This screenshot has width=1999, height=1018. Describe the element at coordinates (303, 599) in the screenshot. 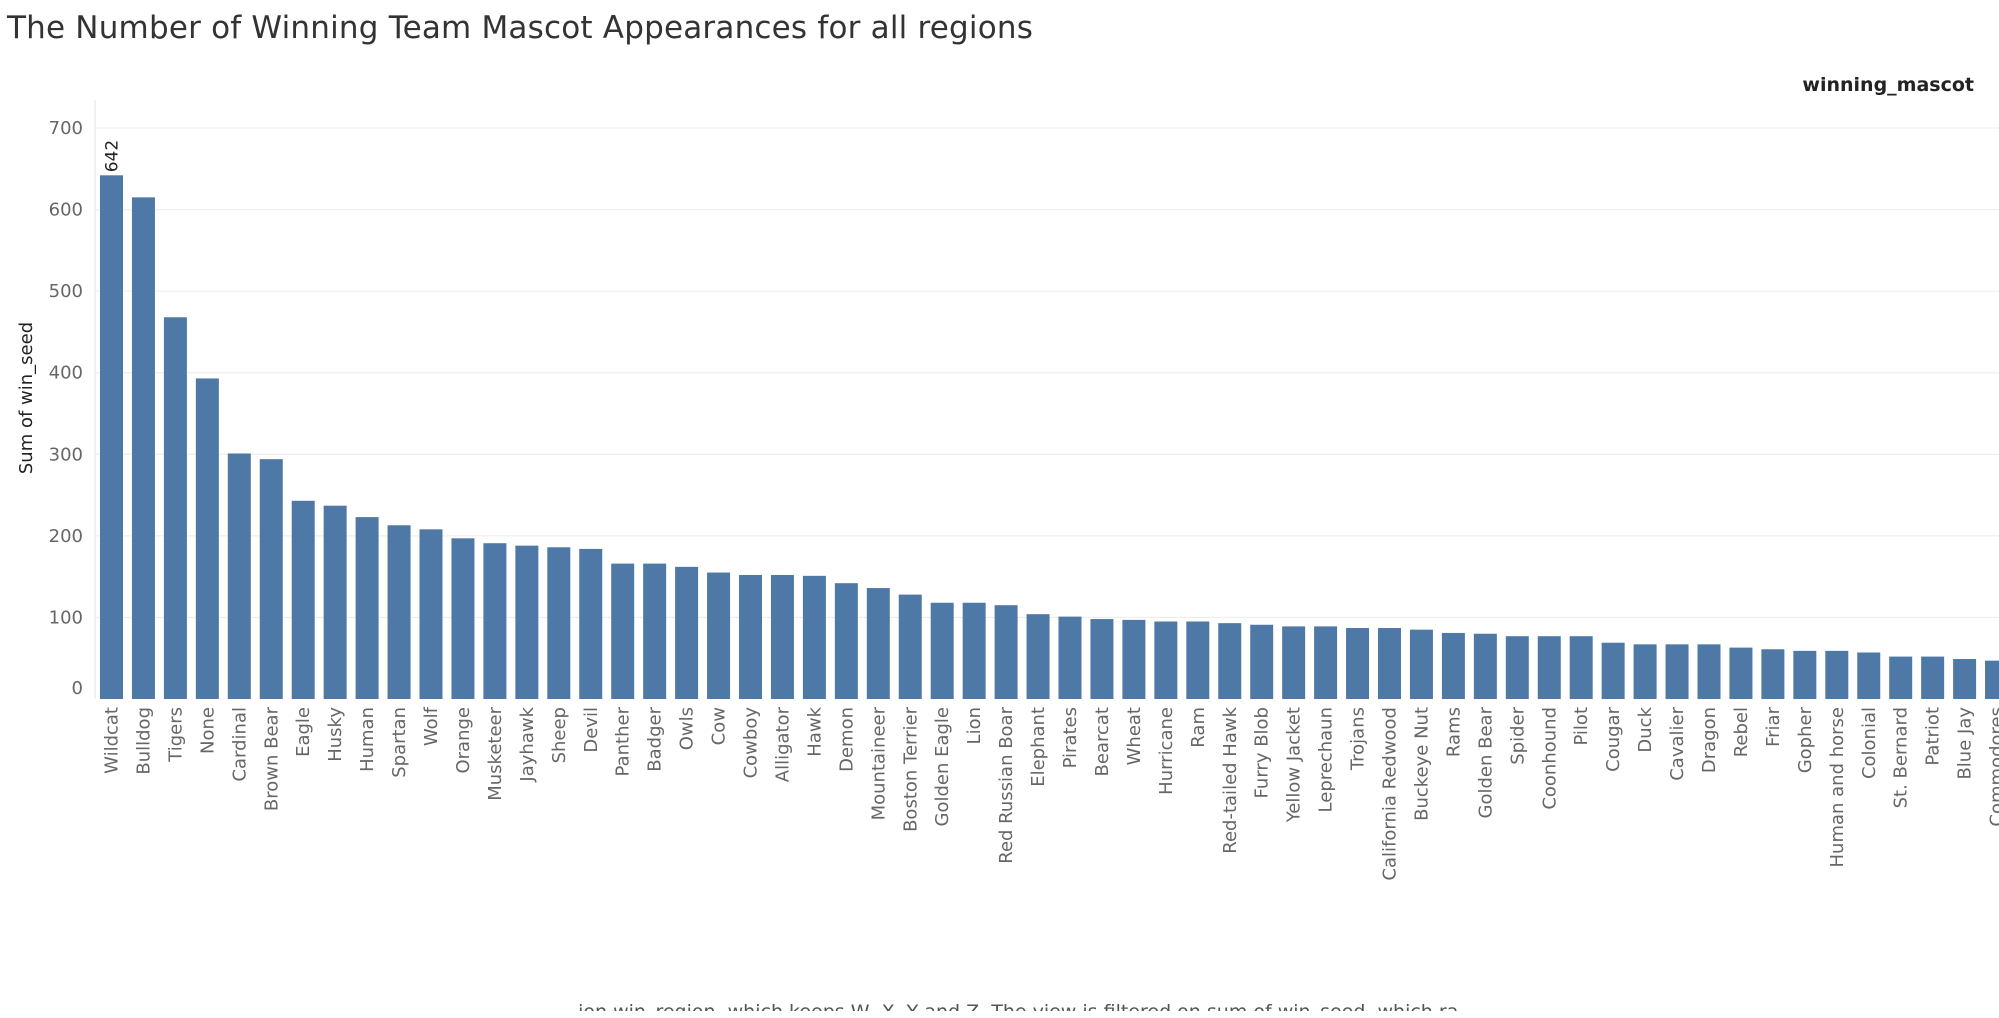

I see `bar-eagle` at that location.